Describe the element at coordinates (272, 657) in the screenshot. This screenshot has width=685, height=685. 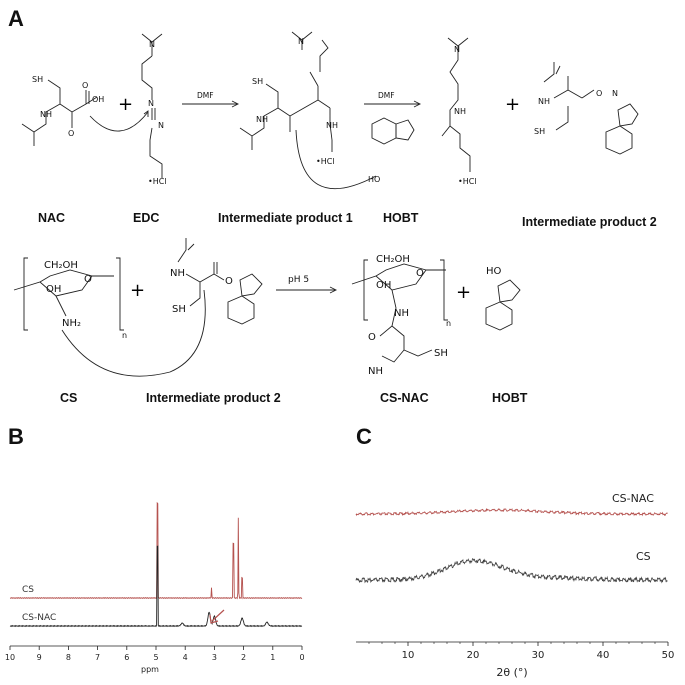
I see `nmr-tick-label: 1` at that location.